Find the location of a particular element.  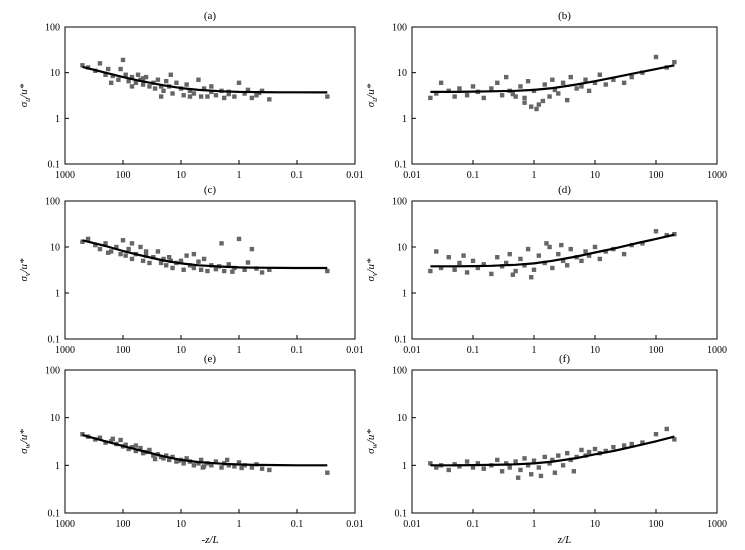

x-tick-label: 1000 is located at coordinates (65, 350).